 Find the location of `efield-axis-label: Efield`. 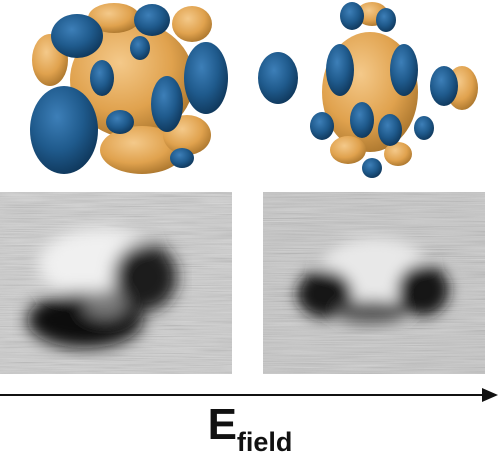

efield-axis-label: Efield is located at coordinates (250, 428).